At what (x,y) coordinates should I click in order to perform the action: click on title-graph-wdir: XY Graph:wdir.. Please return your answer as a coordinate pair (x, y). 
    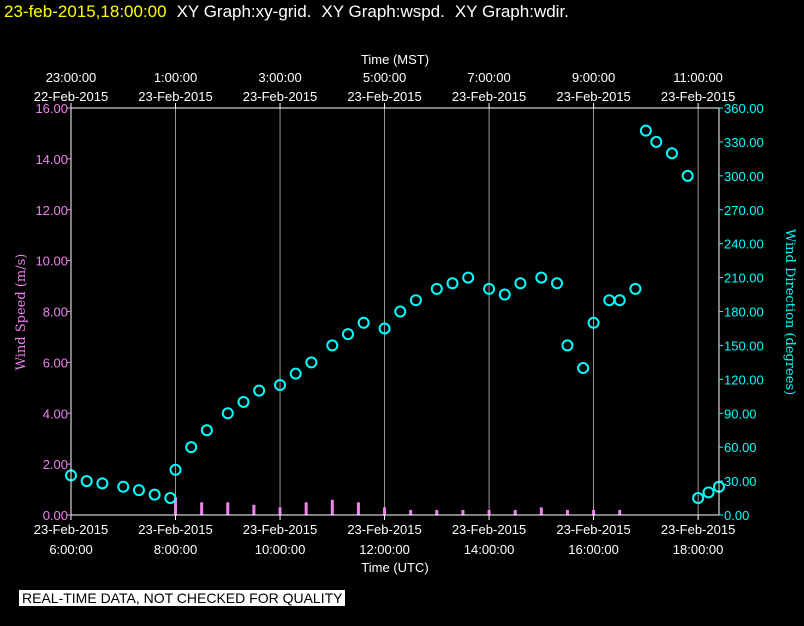
    Looking at the image, I should click on (511, 11).